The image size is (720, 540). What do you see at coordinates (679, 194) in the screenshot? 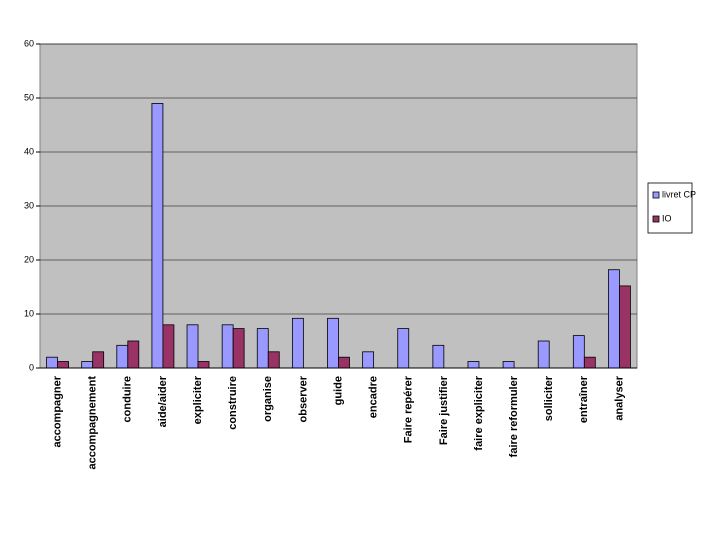
I see `legend-label: livret CP` at bounding box center [679, 194].